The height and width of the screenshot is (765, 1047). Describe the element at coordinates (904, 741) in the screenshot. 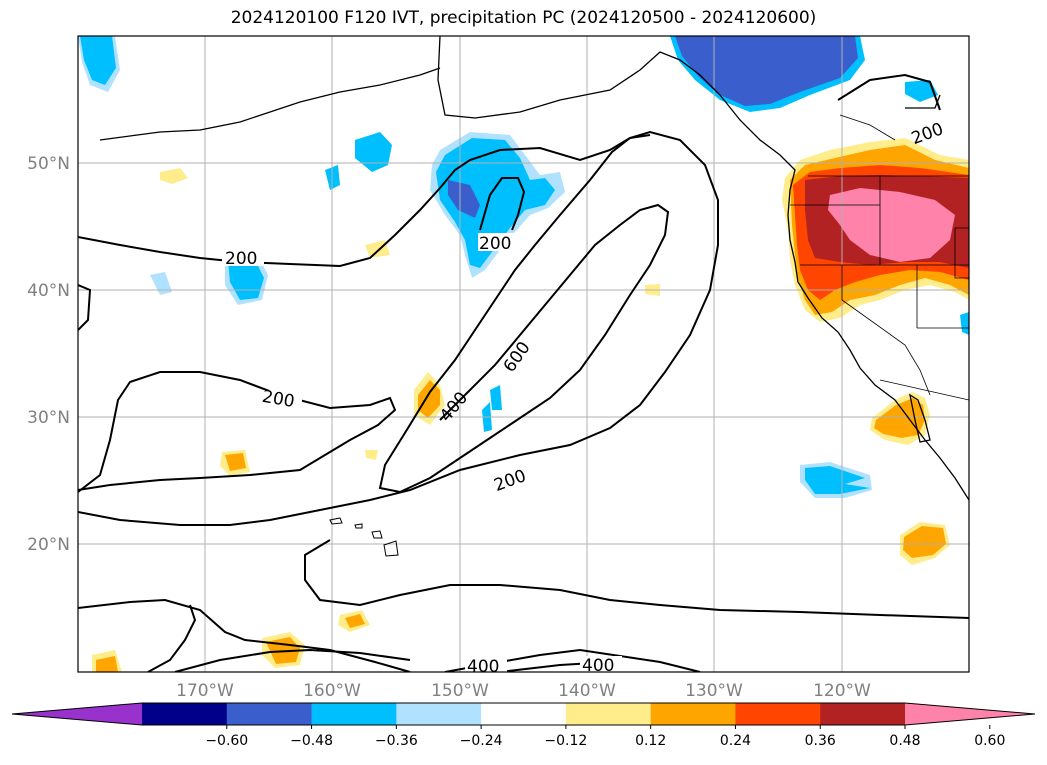

I see `colorbar-tick-label: 0.48` at that location.